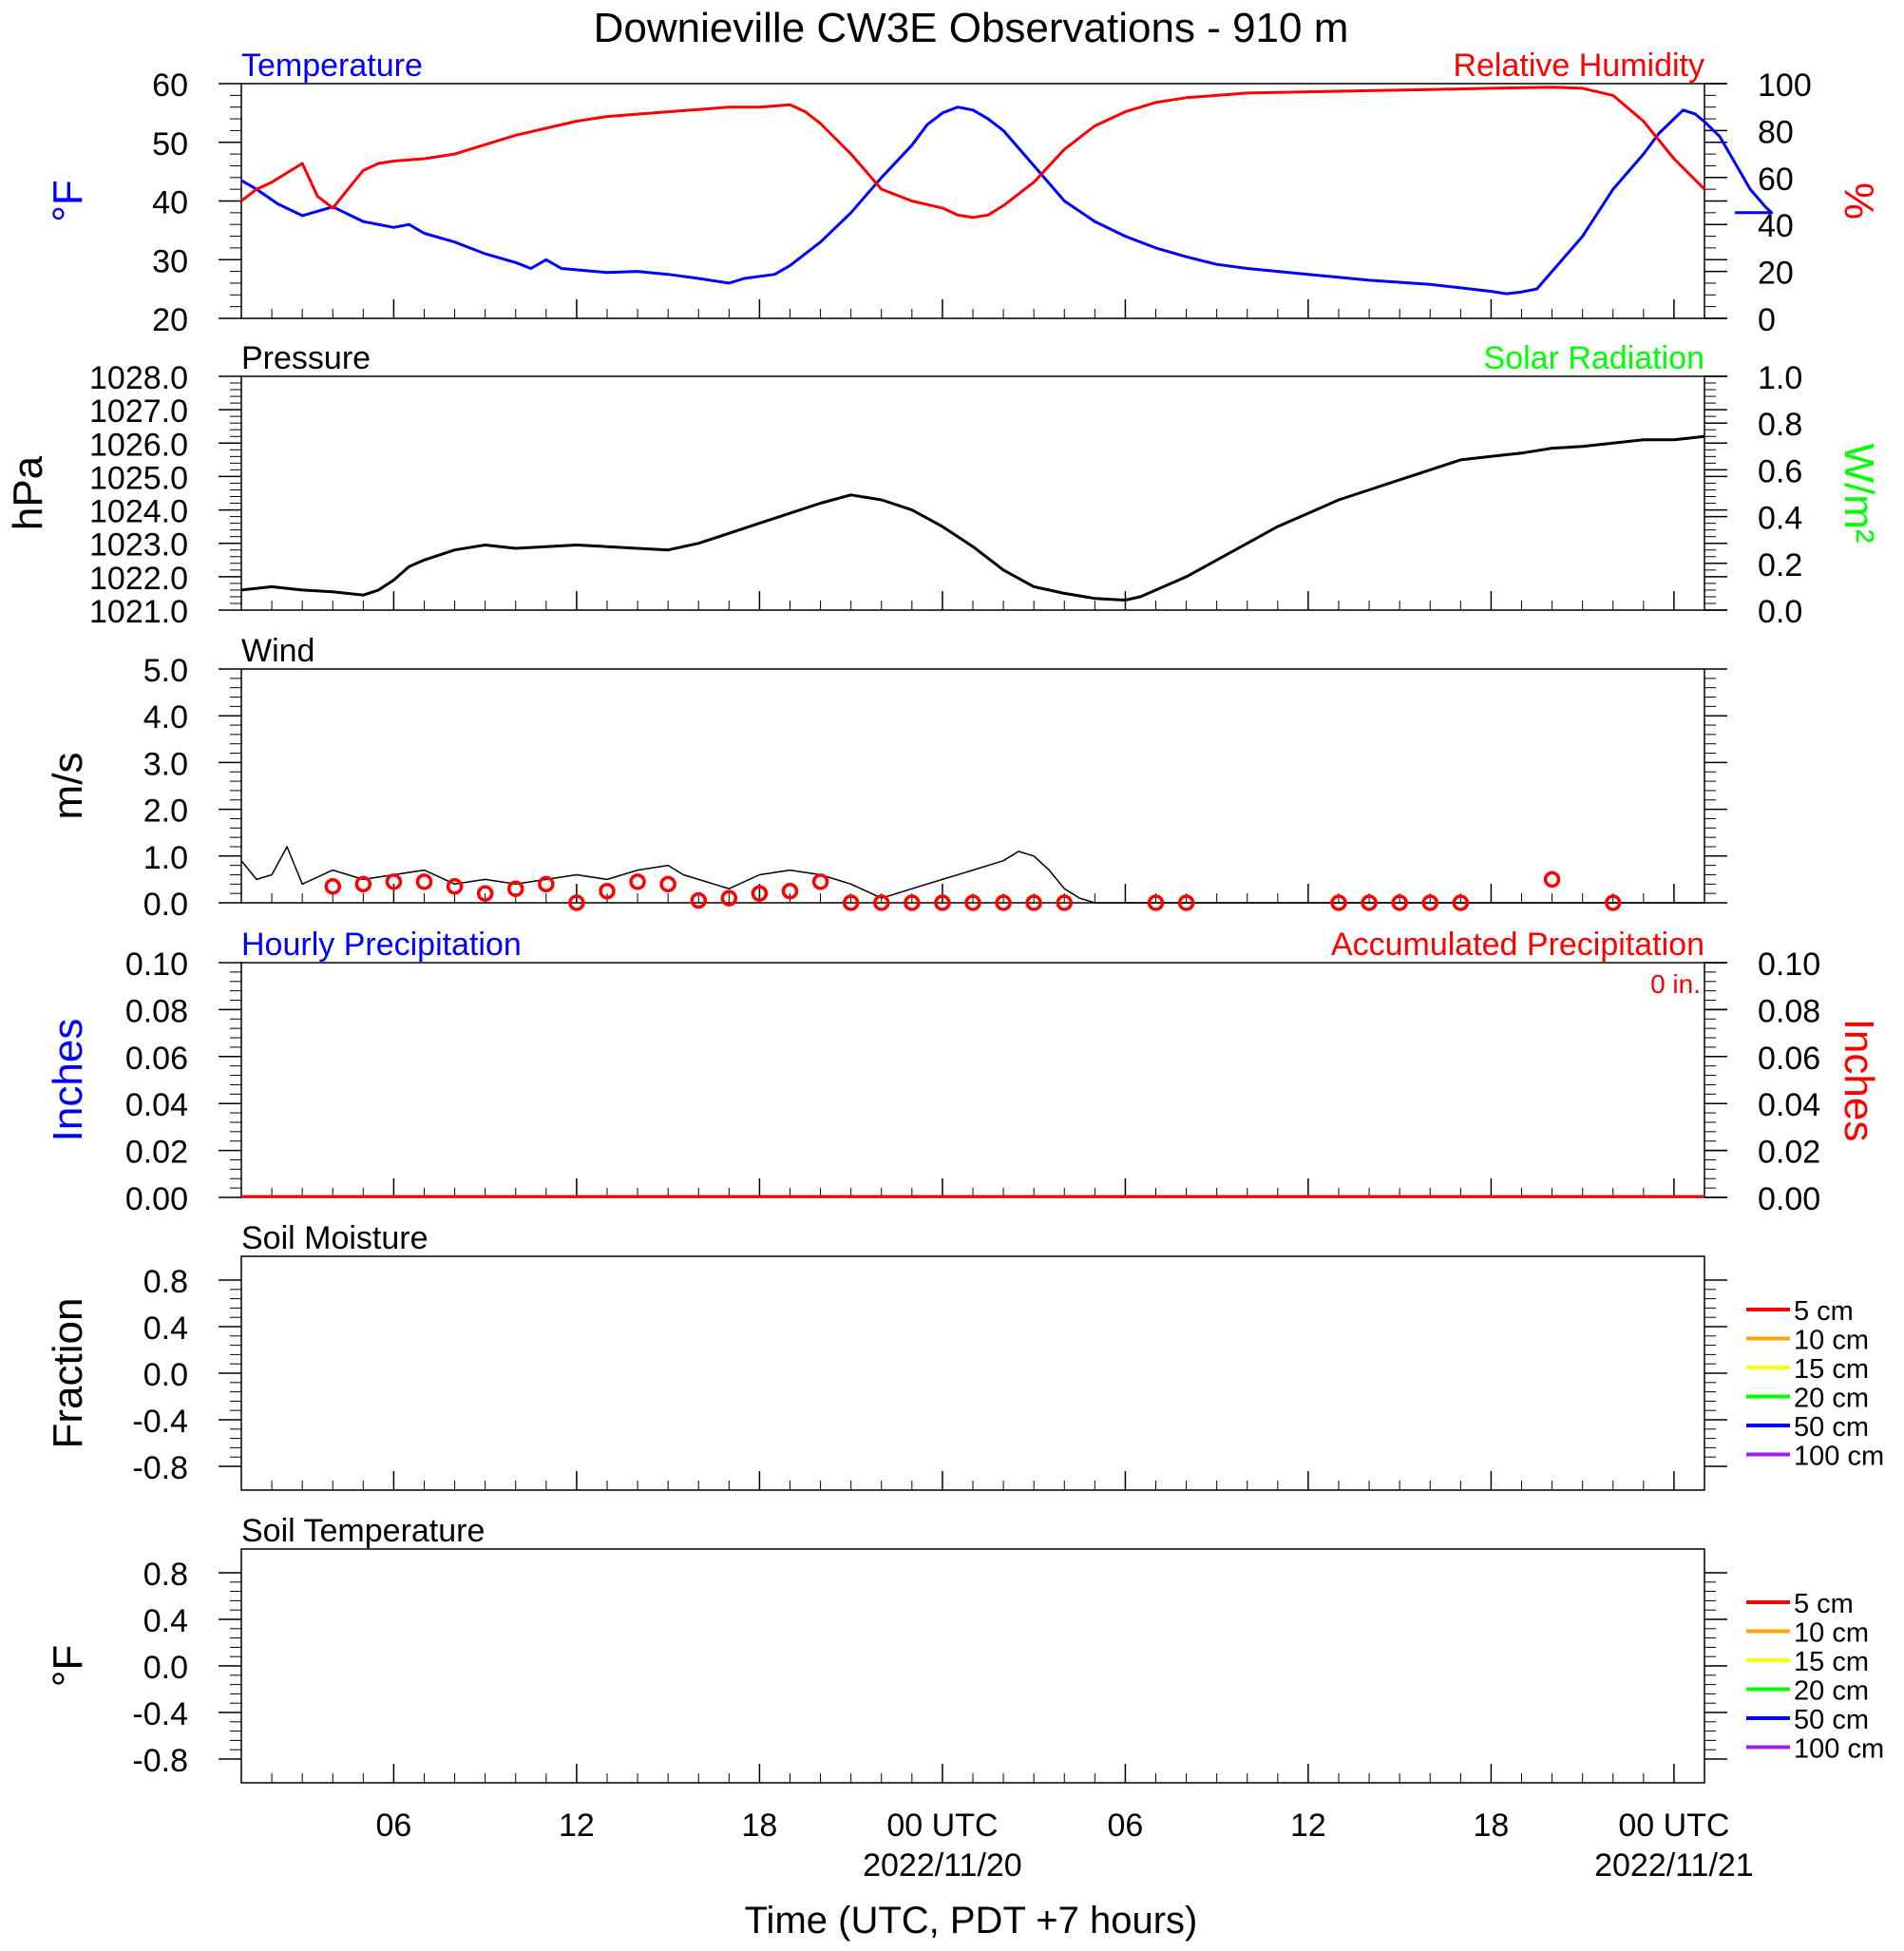 Image resolution: width=1904 pixels, height=1951 pixels. I want to click on panel-title-left: Wind, so click(277, 651).